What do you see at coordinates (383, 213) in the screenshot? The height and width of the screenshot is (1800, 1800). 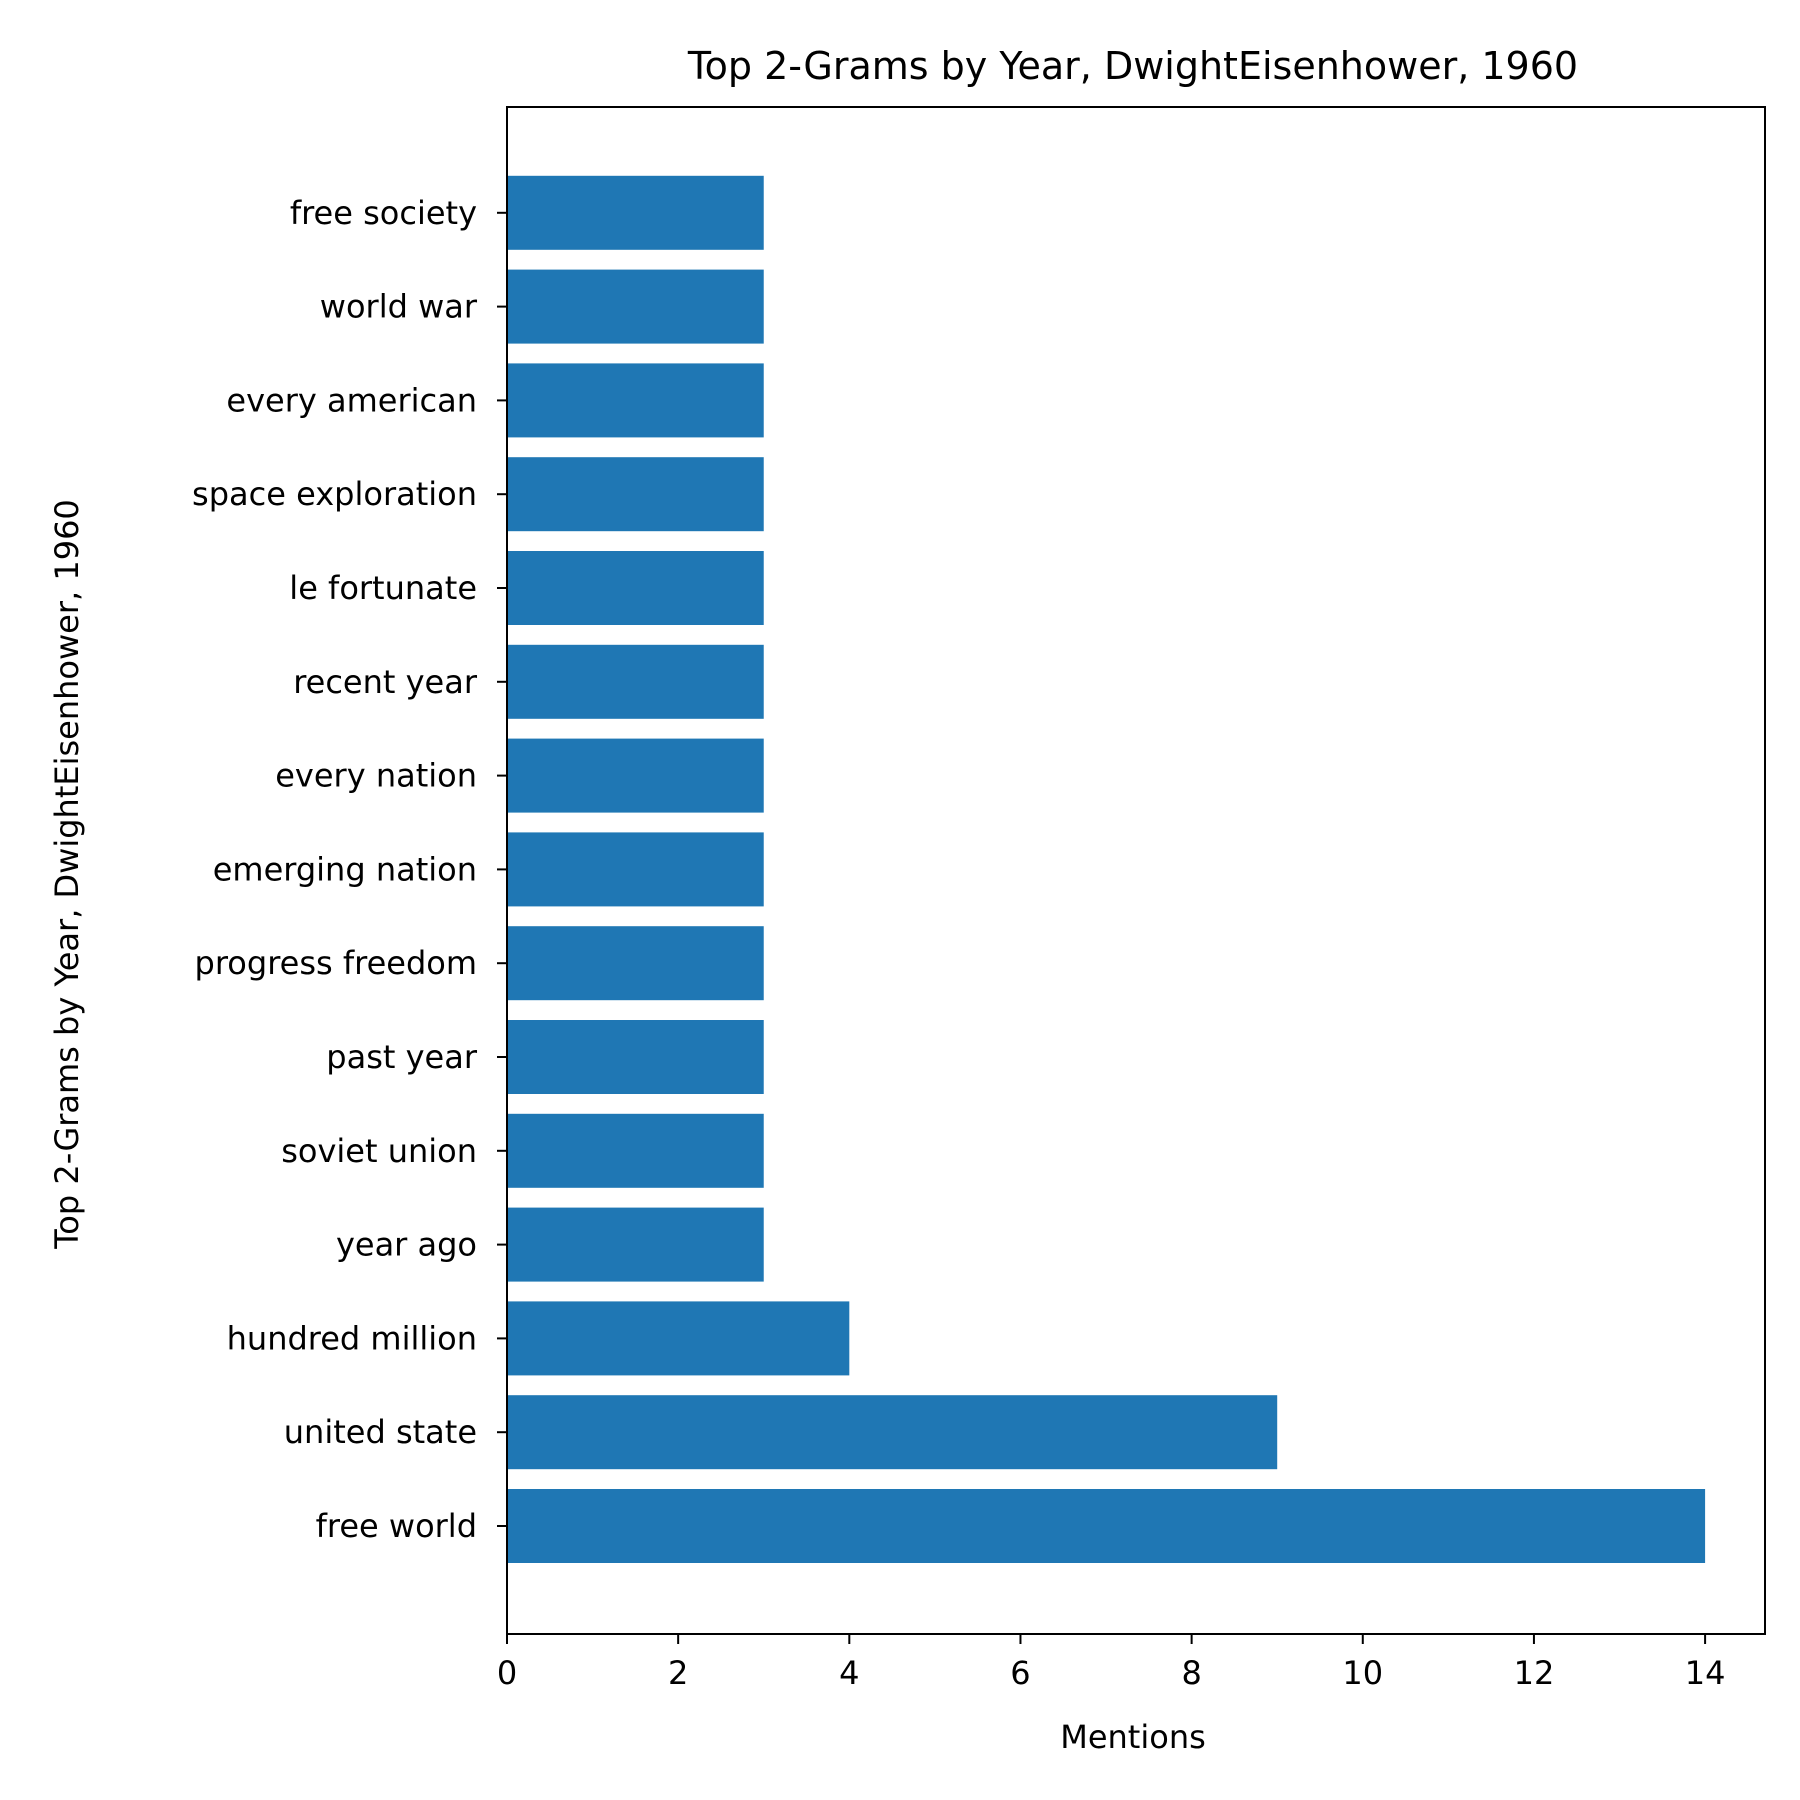 I see `y-tick-label: free society` at bounding box center [383, 213].